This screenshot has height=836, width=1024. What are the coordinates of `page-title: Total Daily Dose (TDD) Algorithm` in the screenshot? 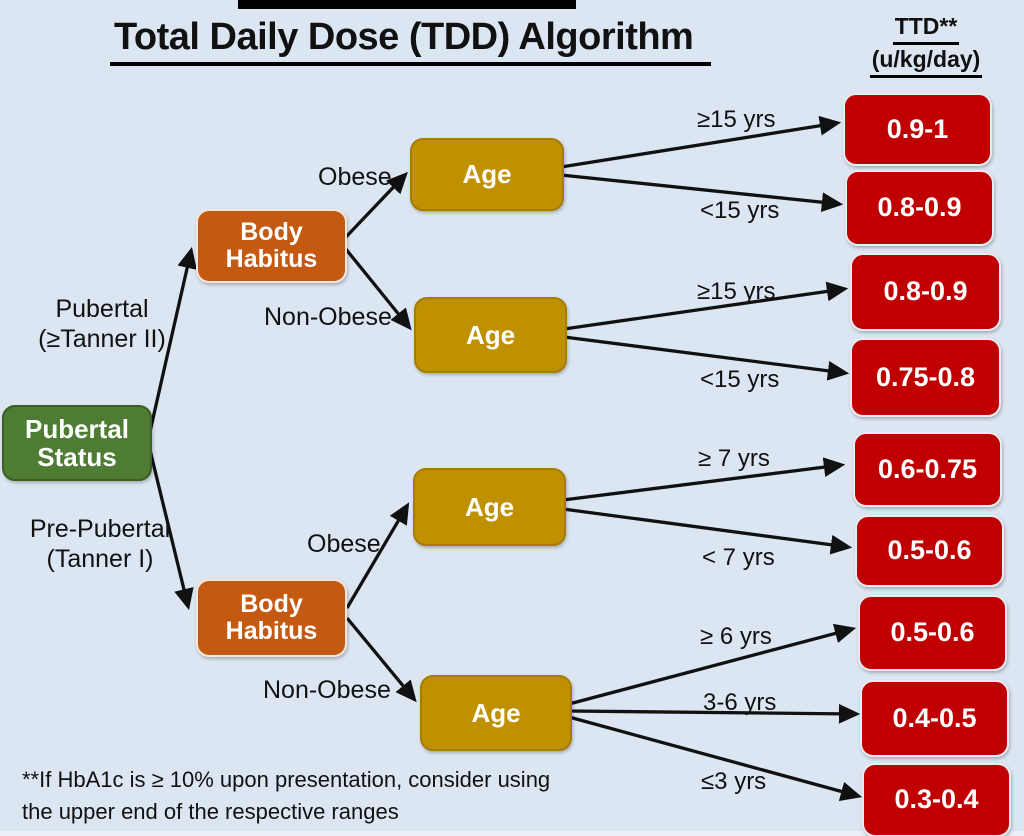 It's located at (411, 41).